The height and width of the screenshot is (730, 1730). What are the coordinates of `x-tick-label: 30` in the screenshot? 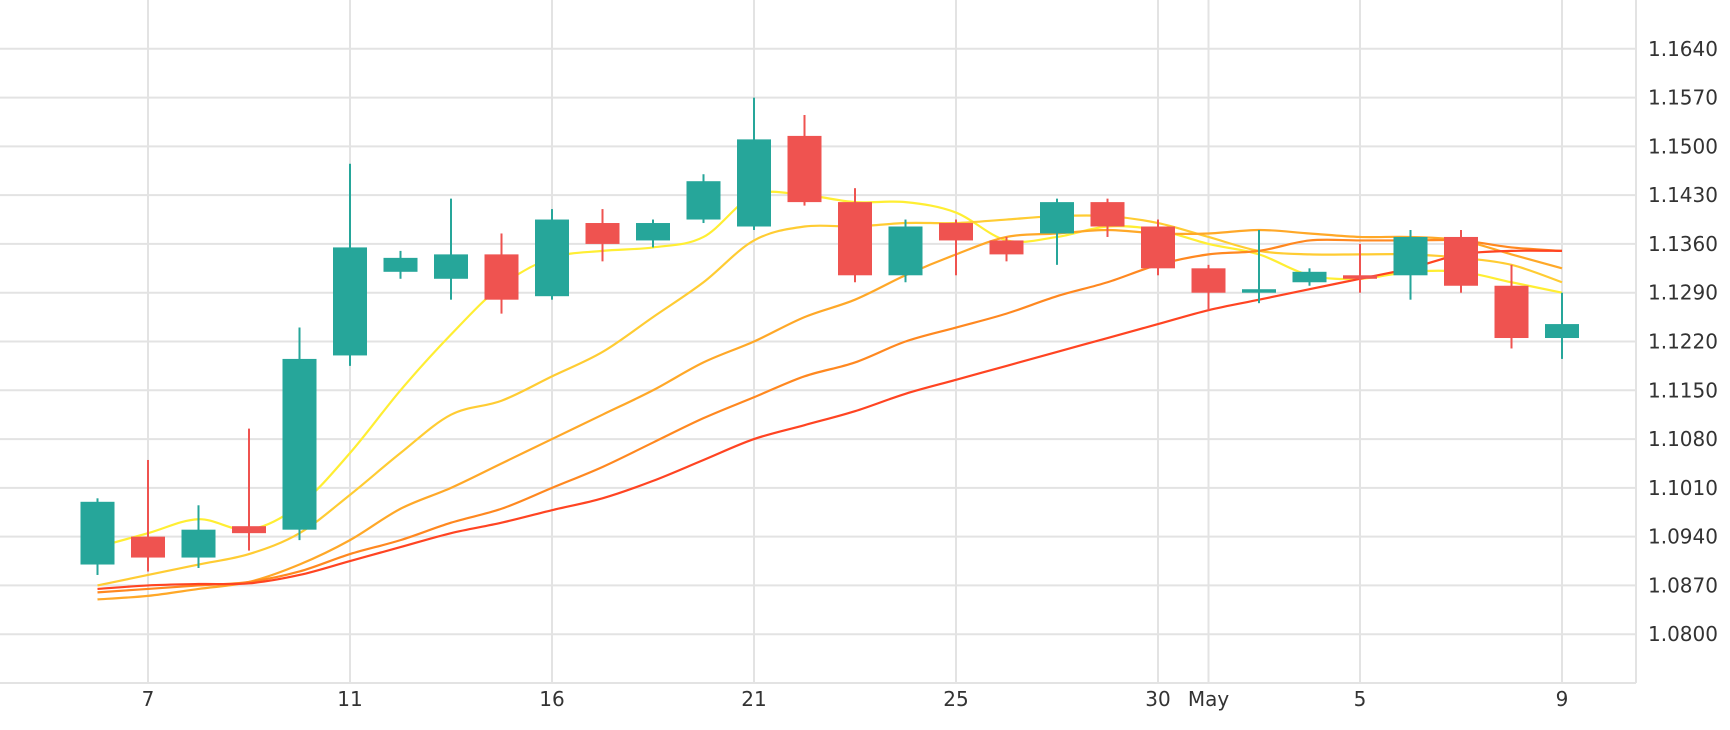 It's located at (1157, 699).